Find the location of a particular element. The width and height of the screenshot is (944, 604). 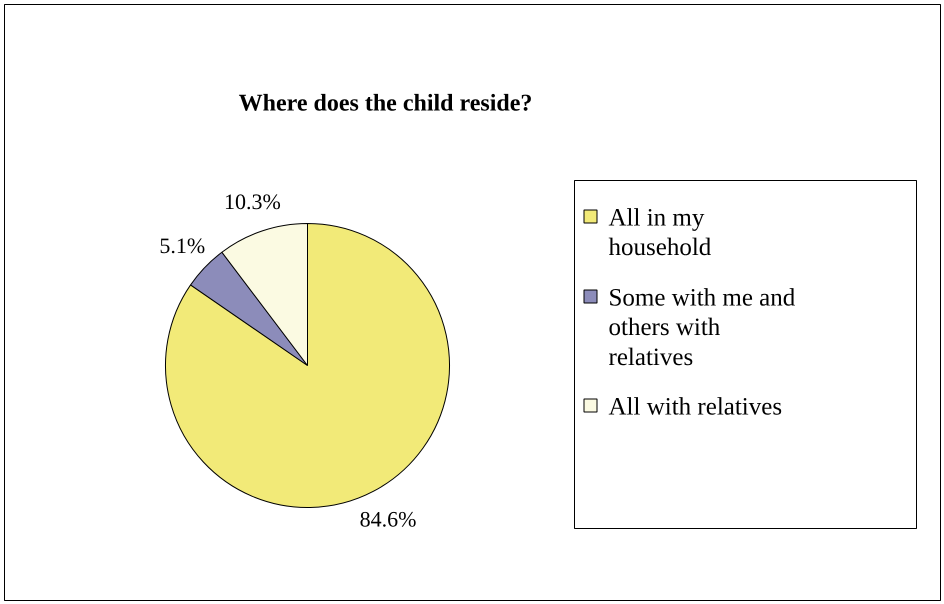

data-label: 10.3% is located at coordinates (252, 201).